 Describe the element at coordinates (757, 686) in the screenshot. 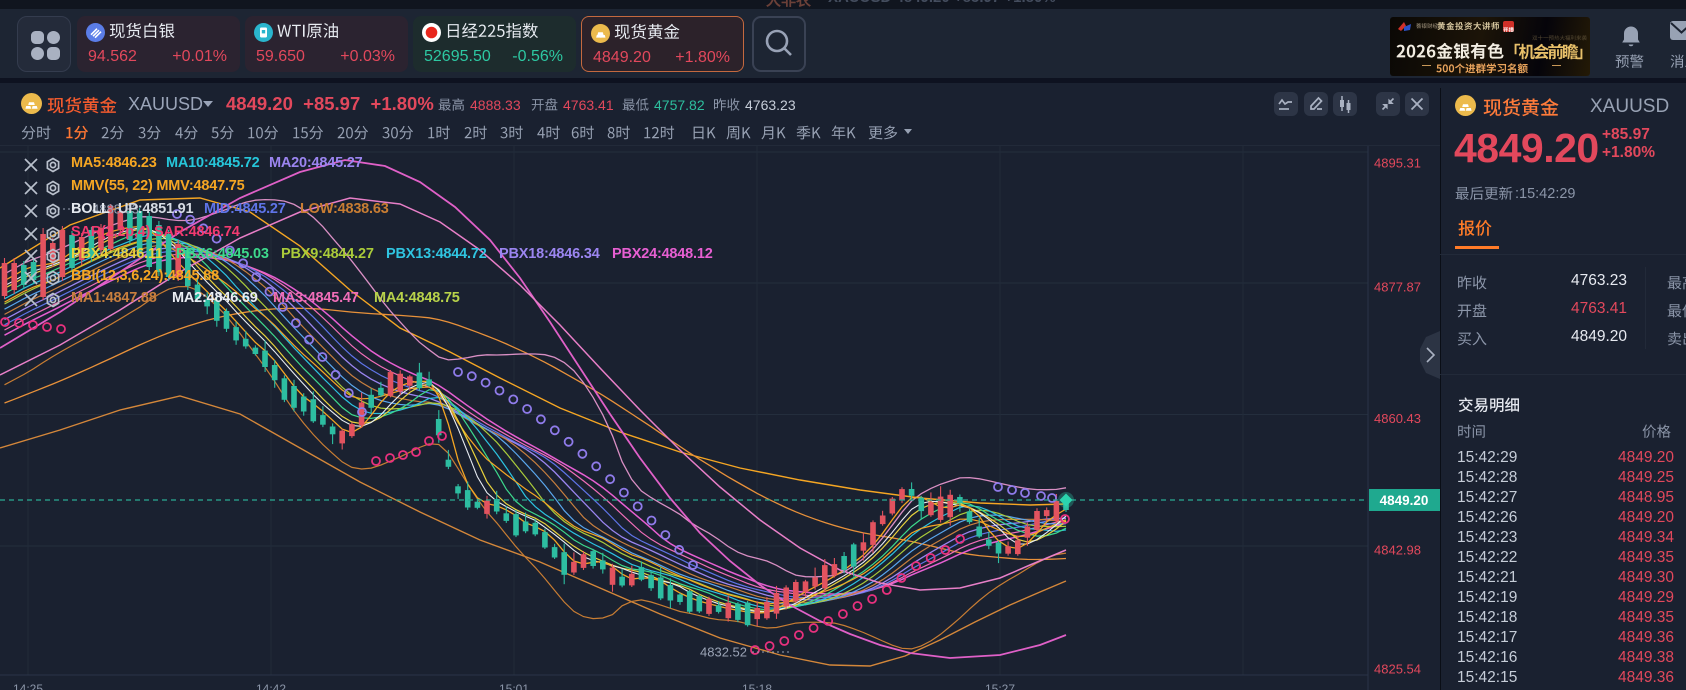

I see `svg-text: 15:18` at that location.